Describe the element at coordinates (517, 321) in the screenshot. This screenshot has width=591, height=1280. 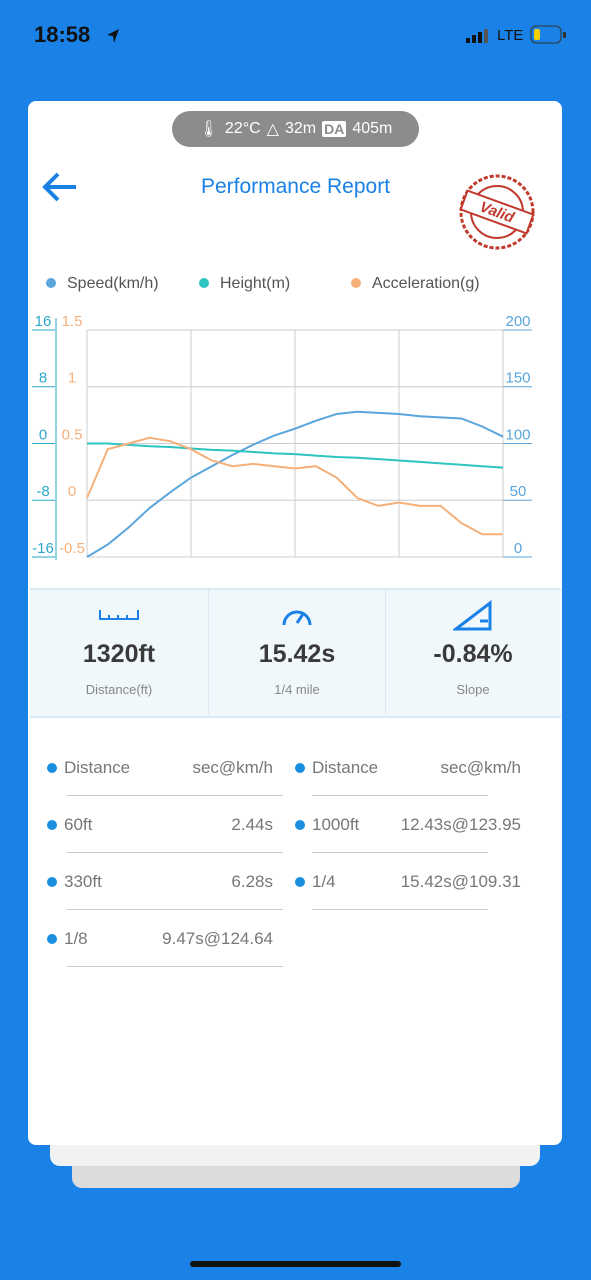
I see `y2-tick-label: 200` at that location.